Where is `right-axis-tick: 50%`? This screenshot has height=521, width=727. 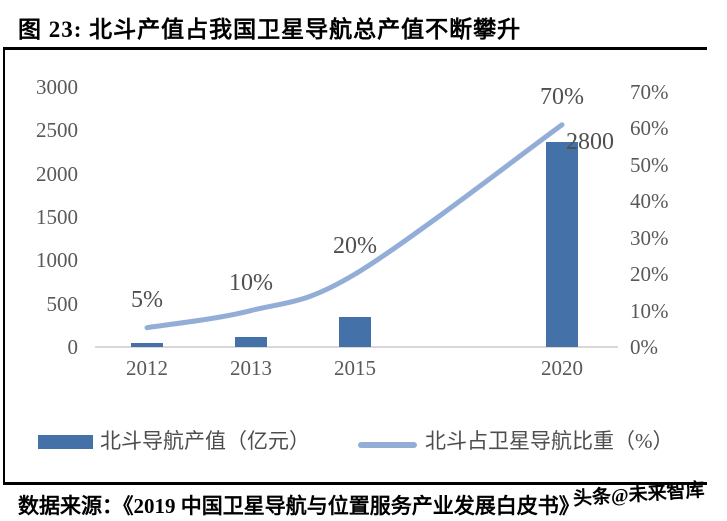
right-axis-tick: 50% is located at coordinates (649, 164).